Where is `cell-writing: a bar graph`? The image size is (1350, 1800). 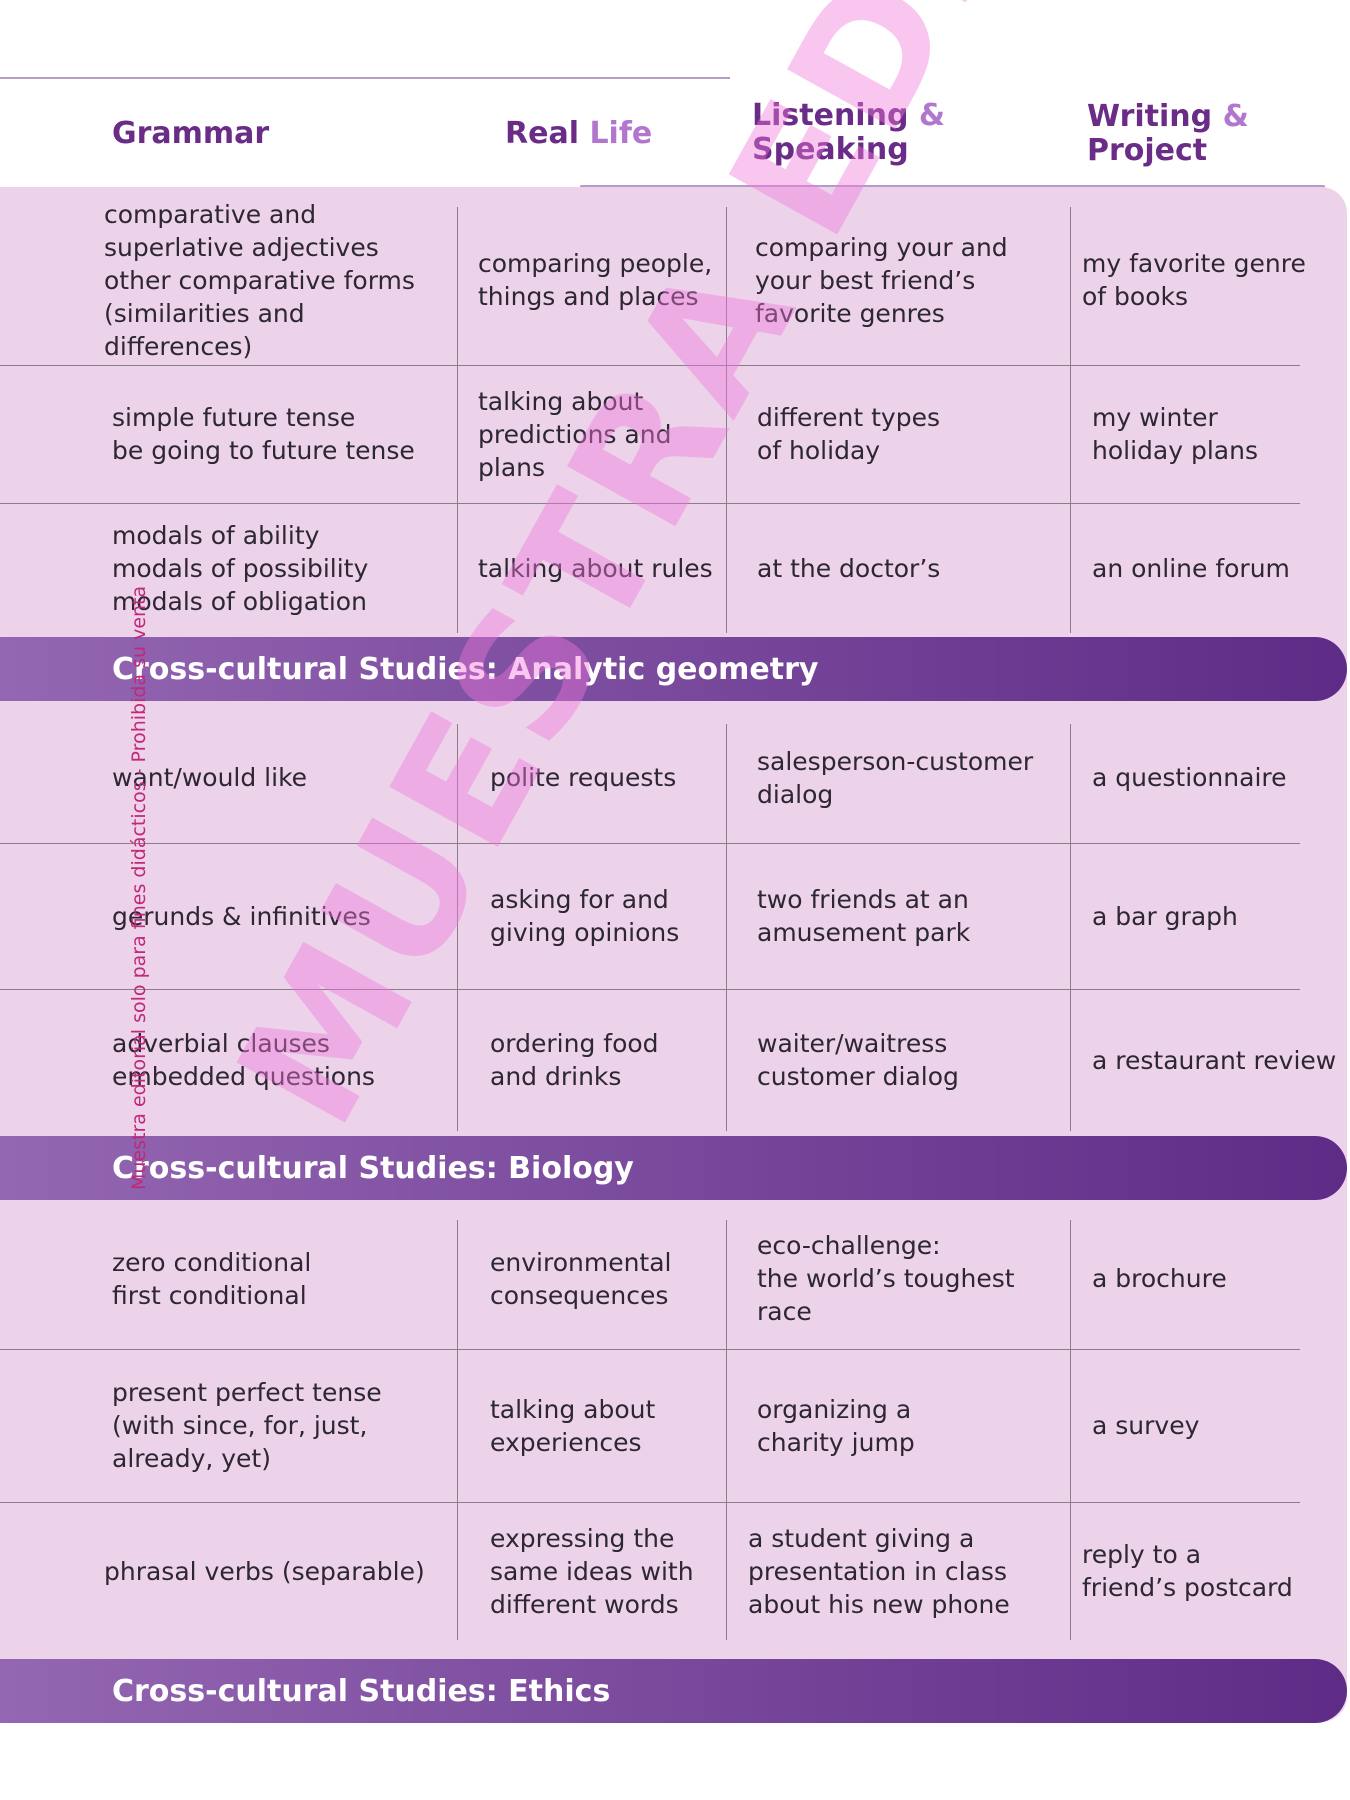 cell-writing: a bar graph is located at coordinates (1217, 916).